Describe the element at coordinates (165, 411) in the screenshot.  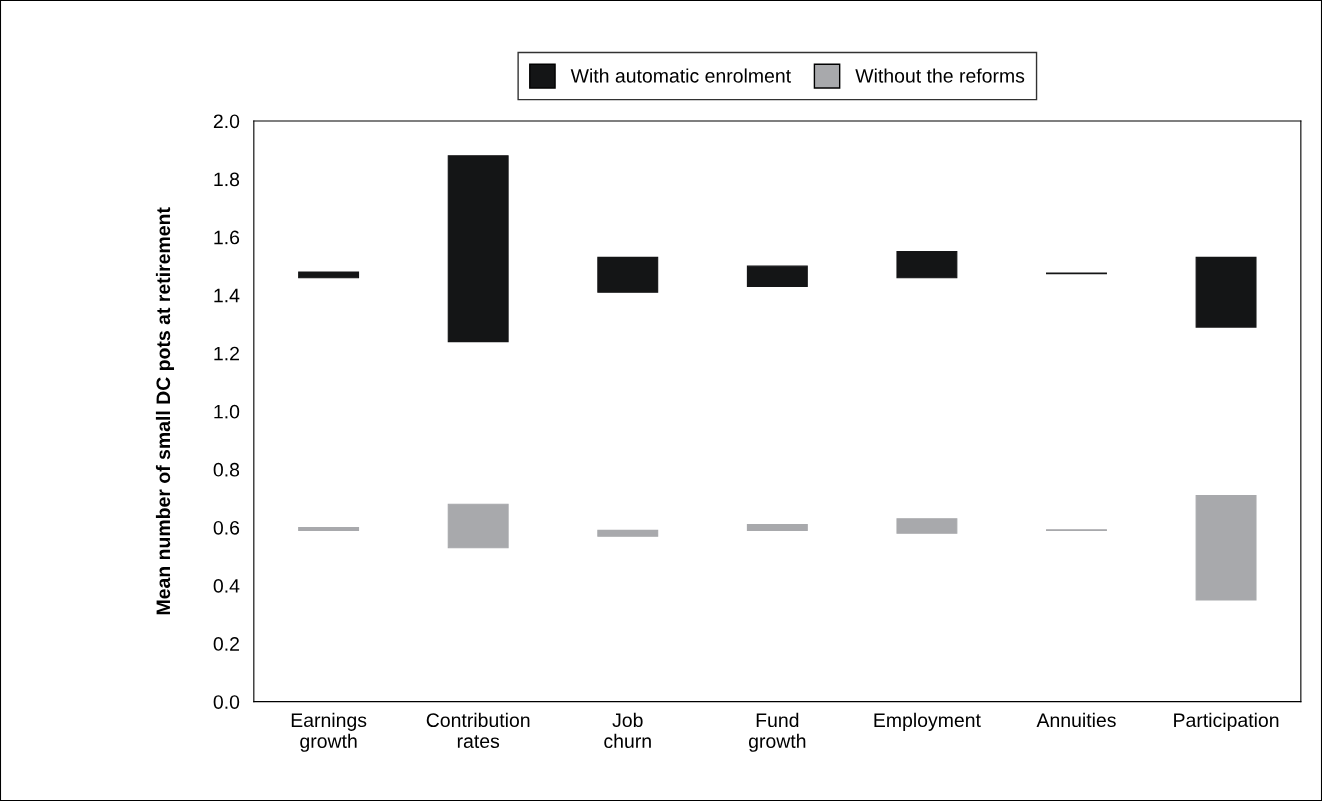
I see `y-axis-title: Mean number of small DC pots at retirement` at that location.